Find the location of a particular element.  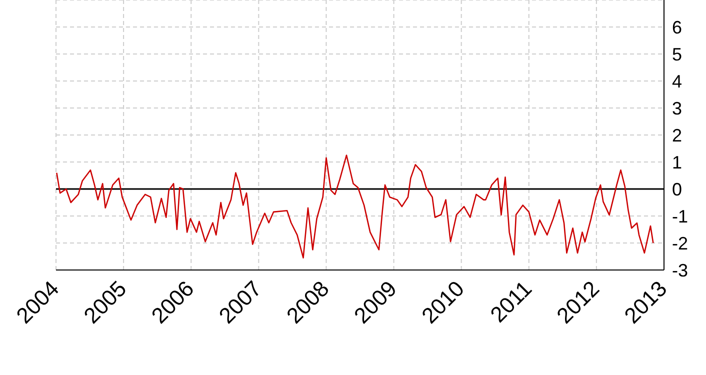

y-tick-label: -3 is located at coordinates (680, 270).